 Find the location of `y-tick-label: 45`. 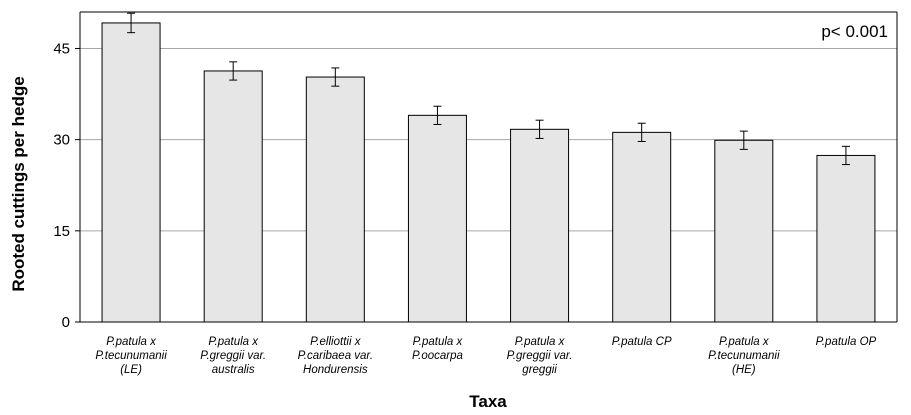

y-tick-label: 45 is located at coordinates (61, 48).